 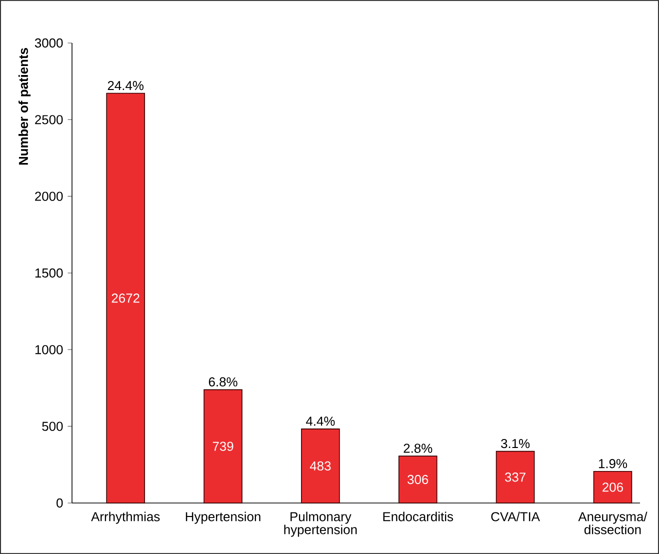 I want to click on x-tick-label: Hypertension, so click(x=223, y=518).